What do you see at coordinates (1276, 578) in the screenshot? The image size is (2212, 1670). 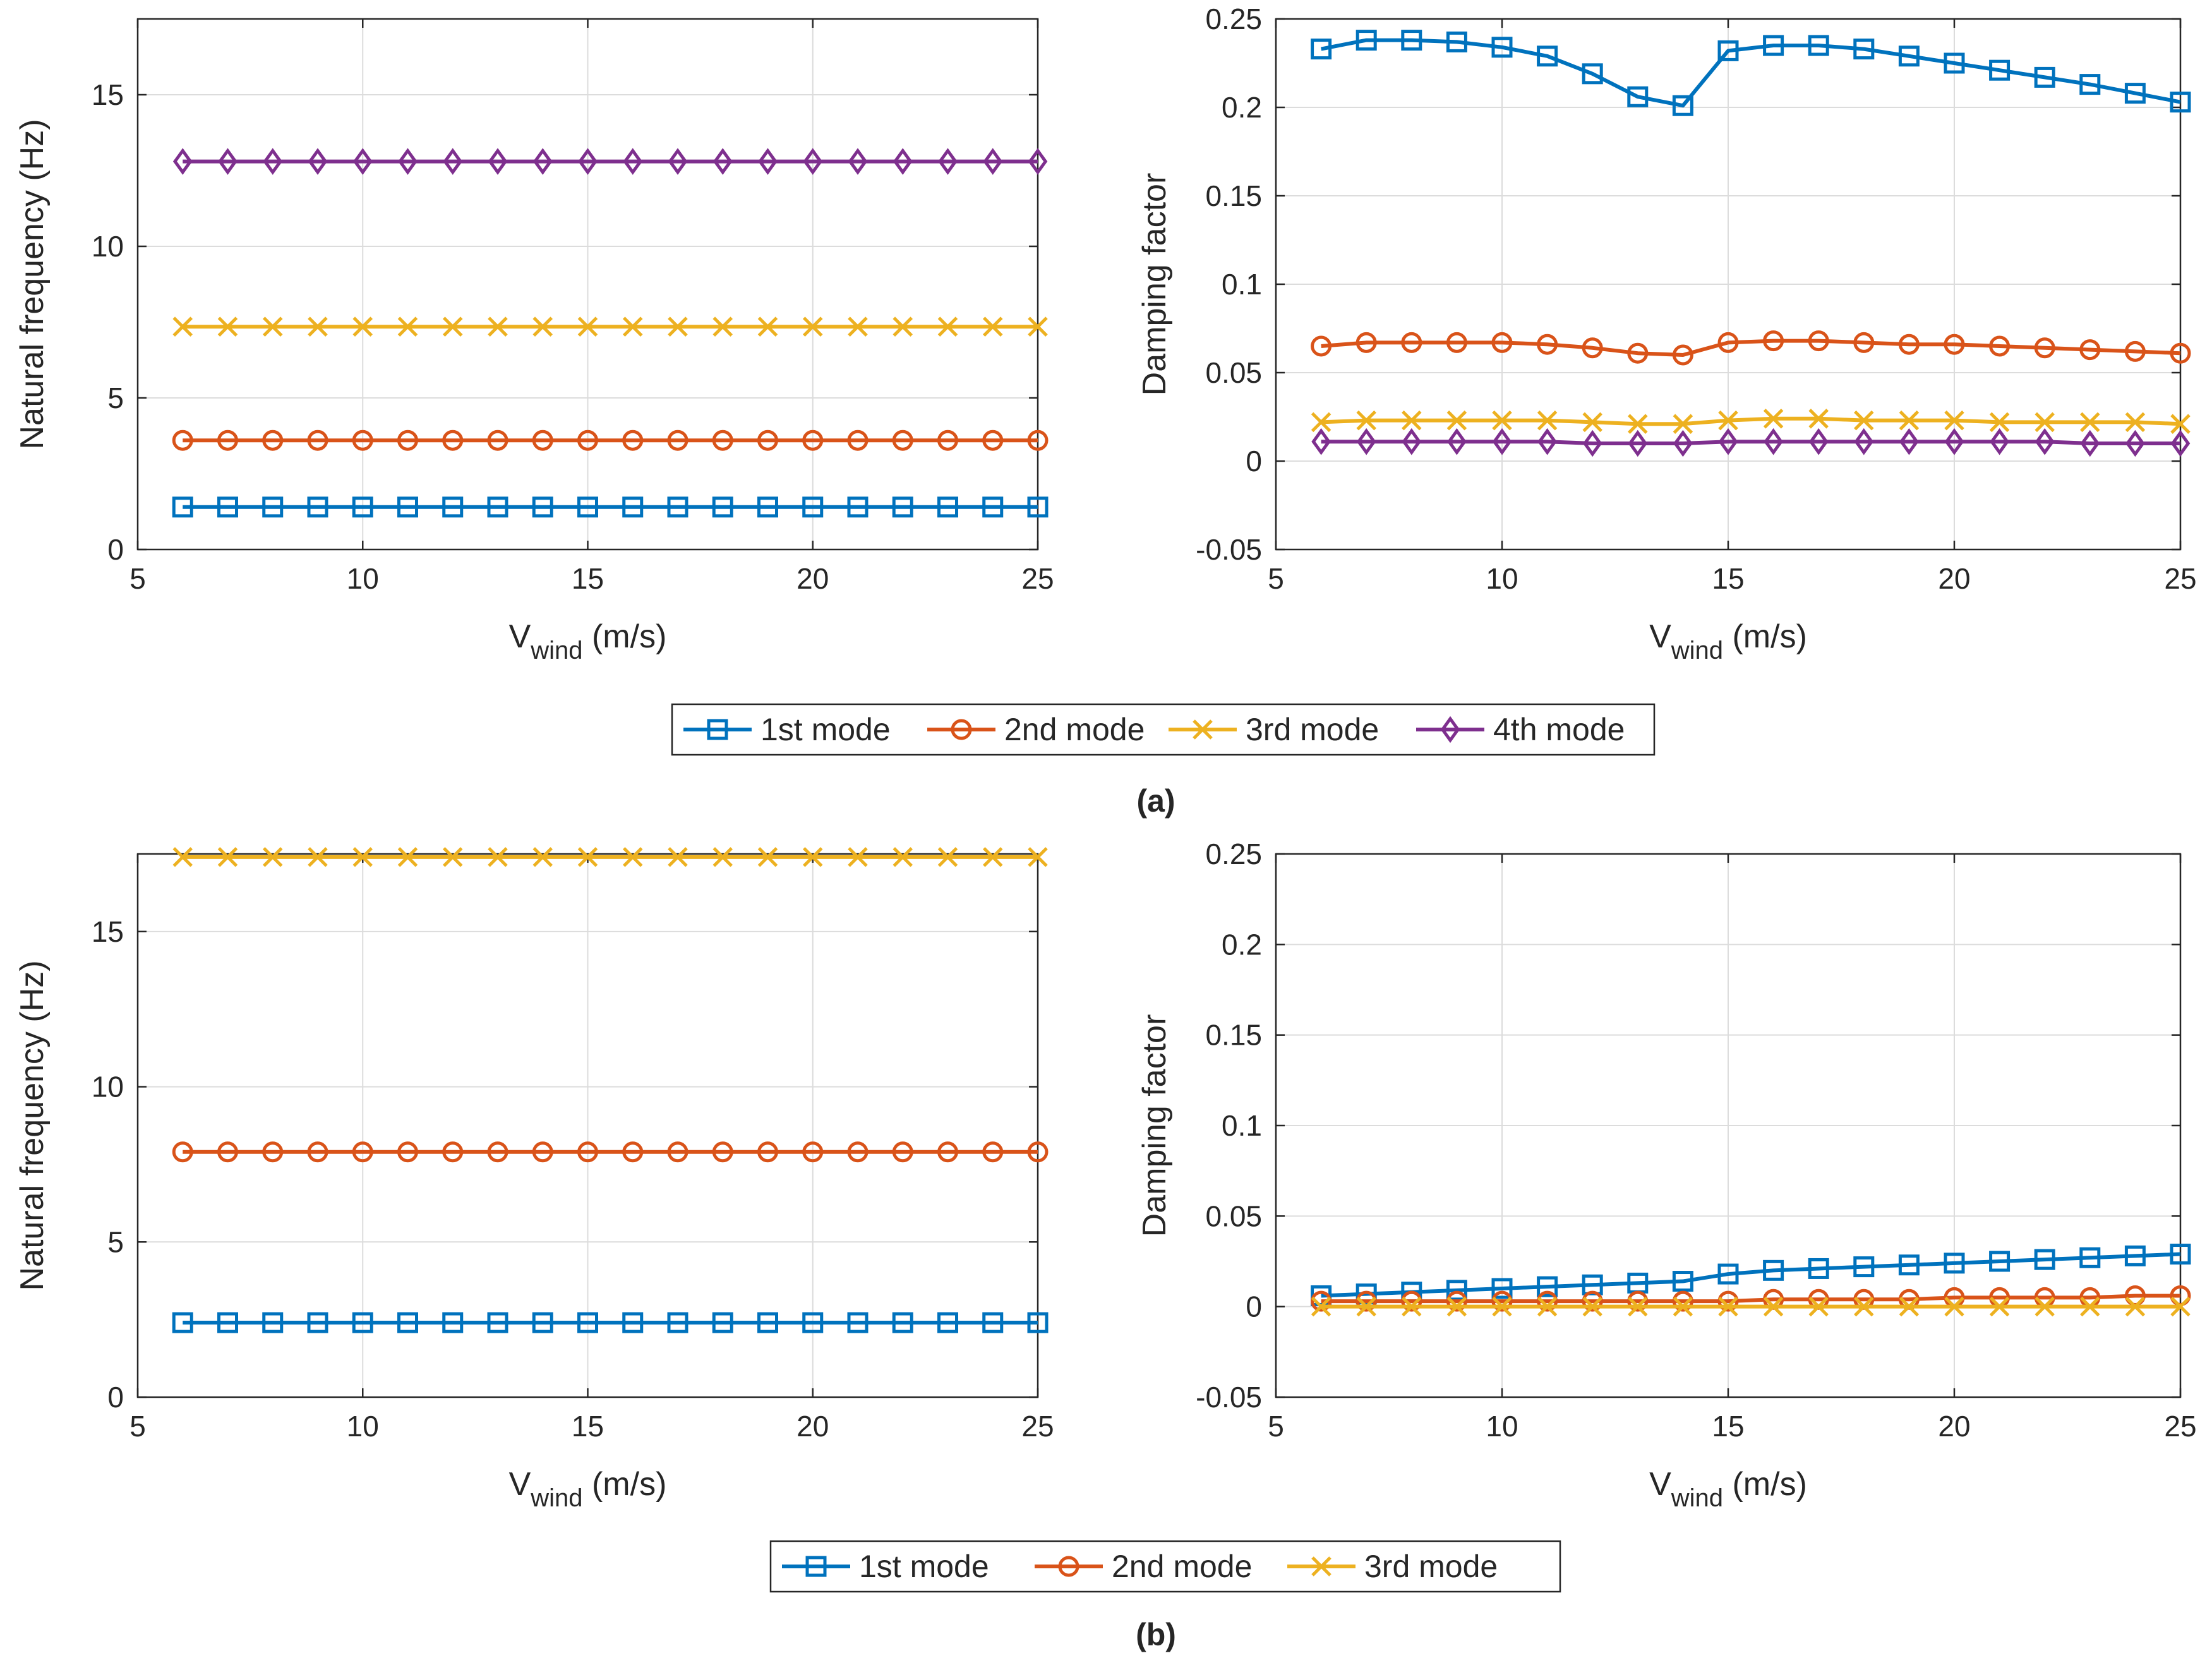 I see `x-tick-label: 5` at bounding box center [1276, 578].